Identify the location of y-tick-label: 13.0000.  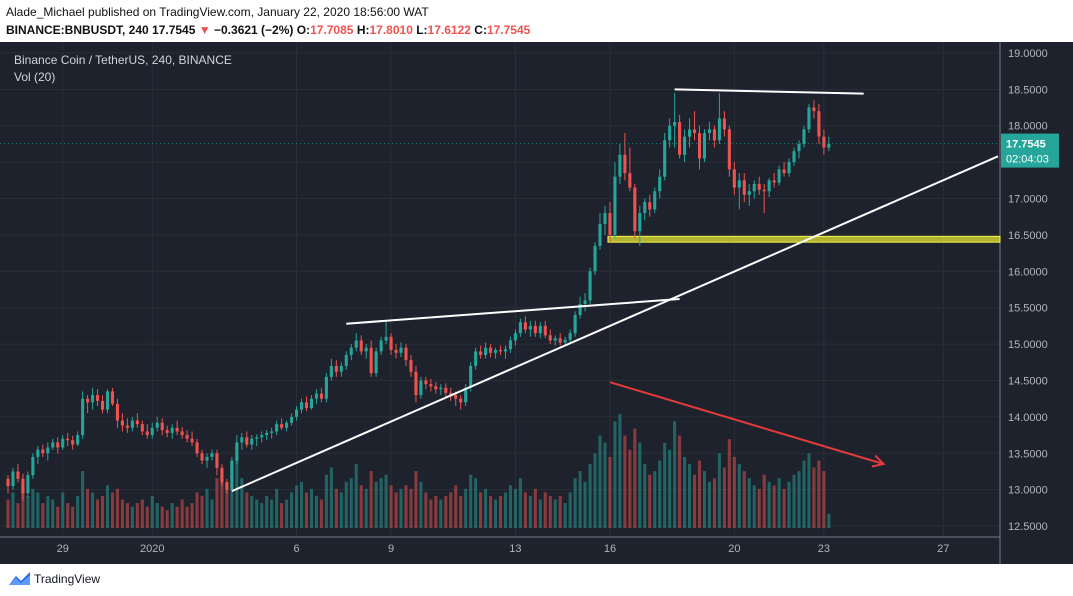
(1028, 491).